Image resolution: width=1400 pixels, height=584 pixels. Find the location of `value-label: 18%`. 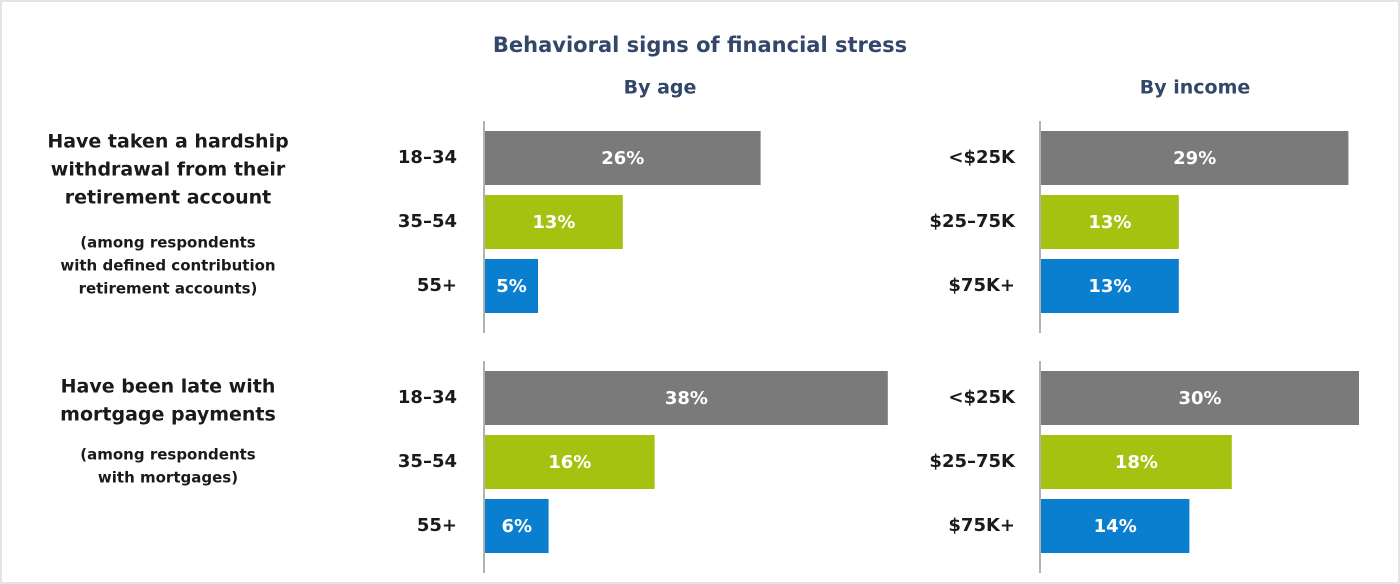

value-label: 18% is located at coordinates (1136, 462).